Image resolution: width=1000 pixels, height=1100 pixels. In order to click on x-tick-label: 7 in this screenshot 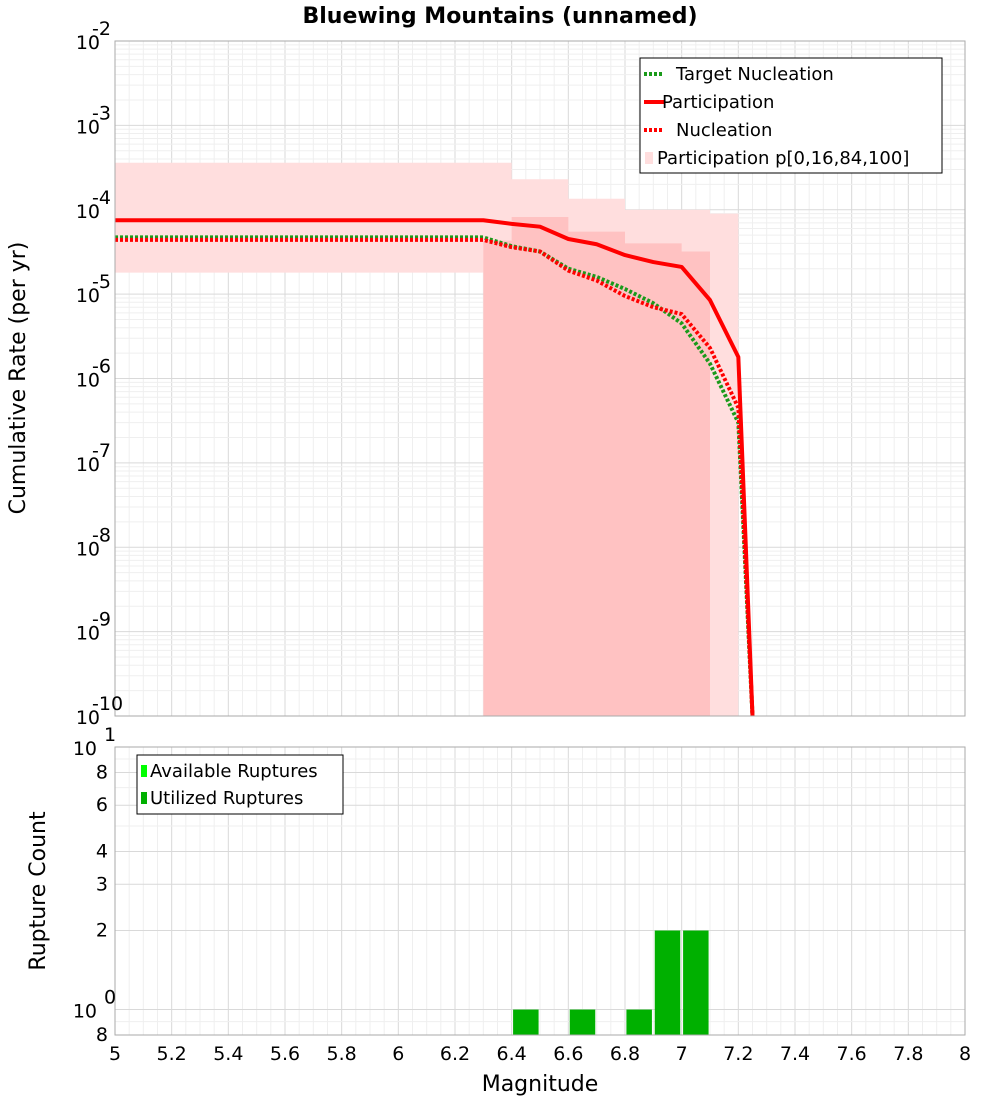, I will do `click(682, 1054)`.